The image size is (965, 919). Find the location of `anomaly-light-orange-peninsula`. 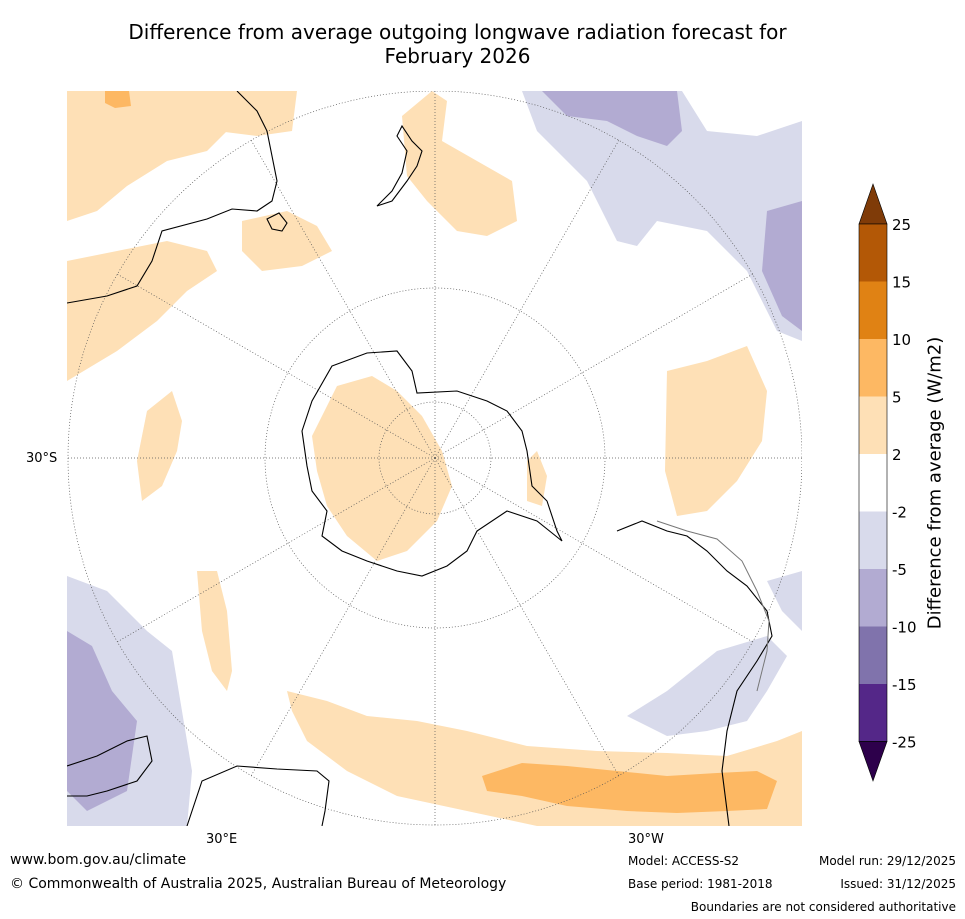

anomaly-light-orange-peninsula is located at coordinates (537, 478).